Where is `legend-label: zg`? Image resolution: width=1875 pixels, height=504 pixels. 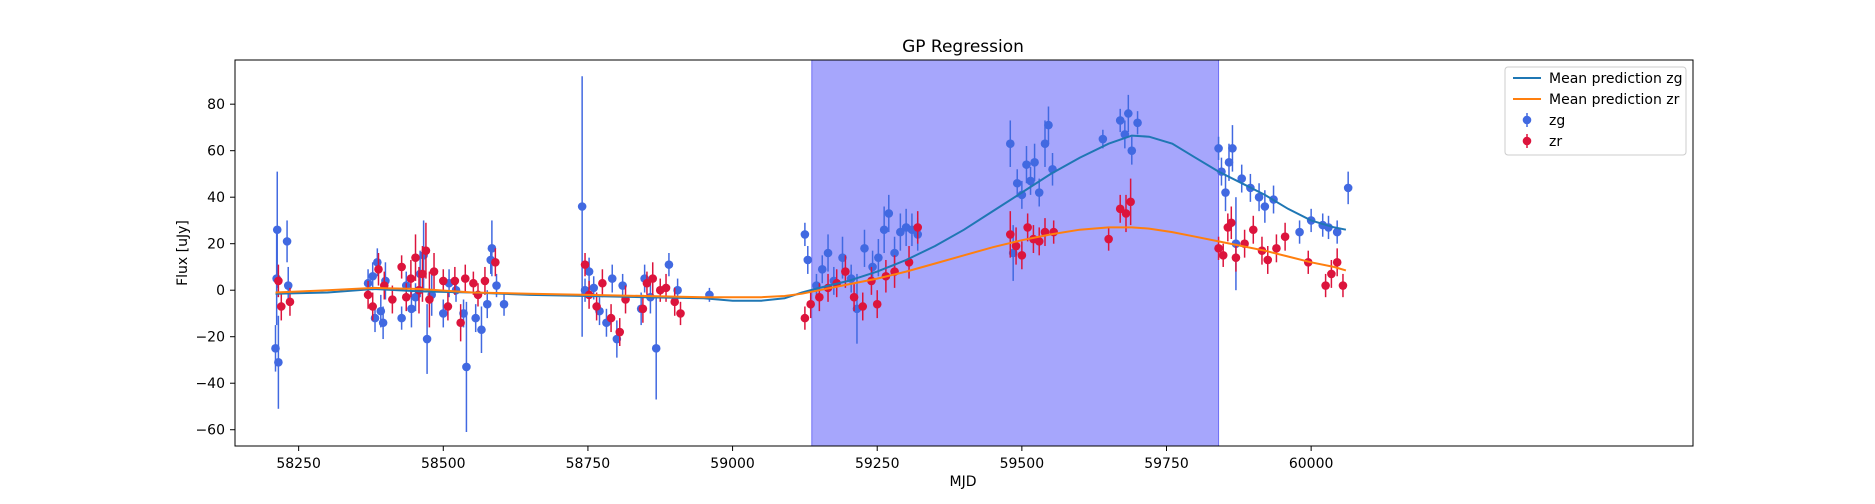
legend-label: zg is located at coordinates (1557, 121).